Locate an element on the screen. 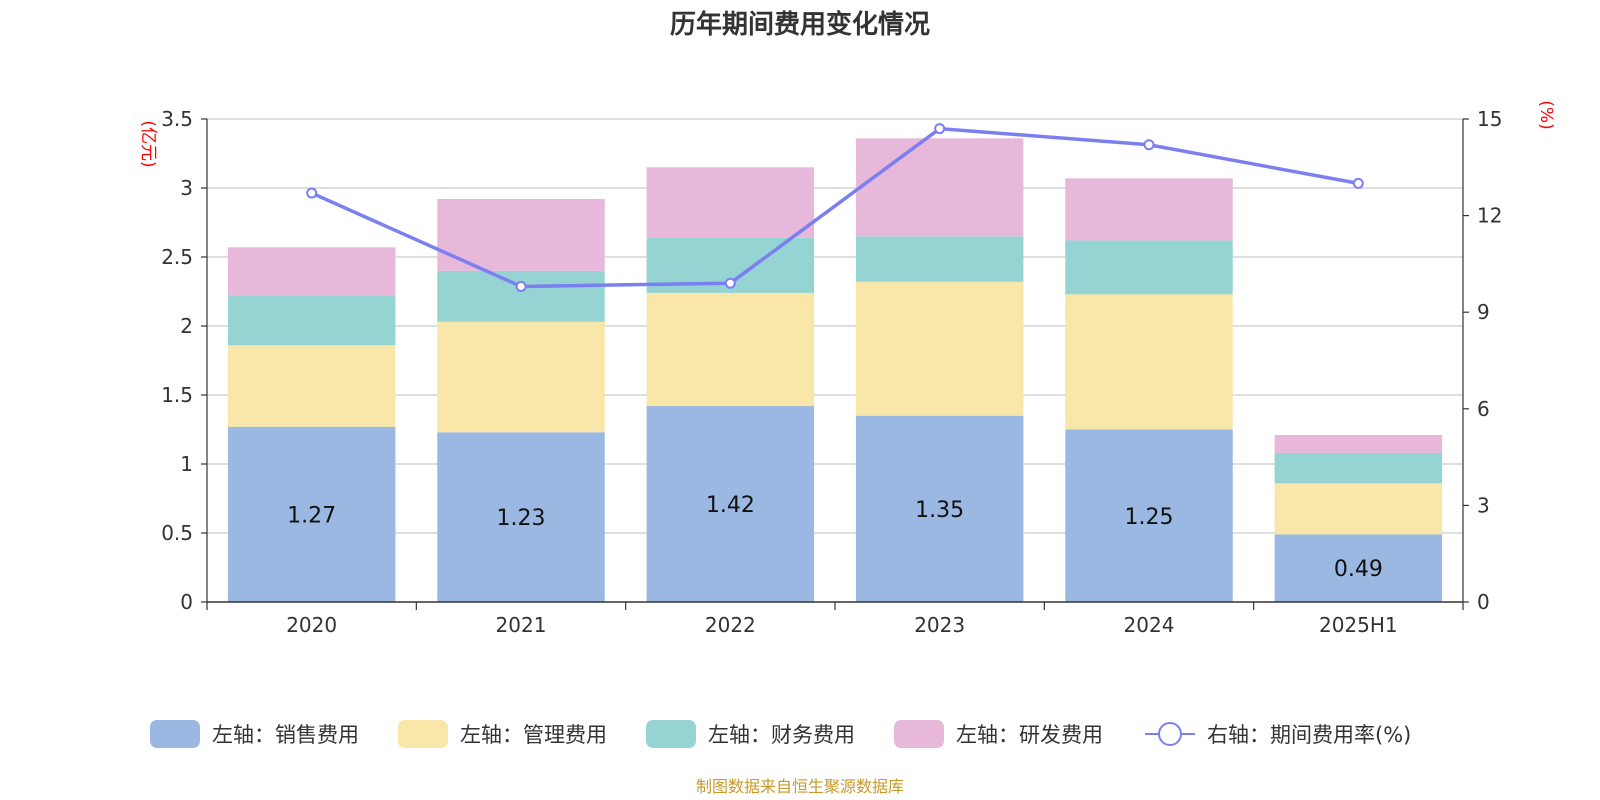 This screenshot has width=1600, height=800. legend-label: 左轴：财务费用 is located at coordinates (781, 735).